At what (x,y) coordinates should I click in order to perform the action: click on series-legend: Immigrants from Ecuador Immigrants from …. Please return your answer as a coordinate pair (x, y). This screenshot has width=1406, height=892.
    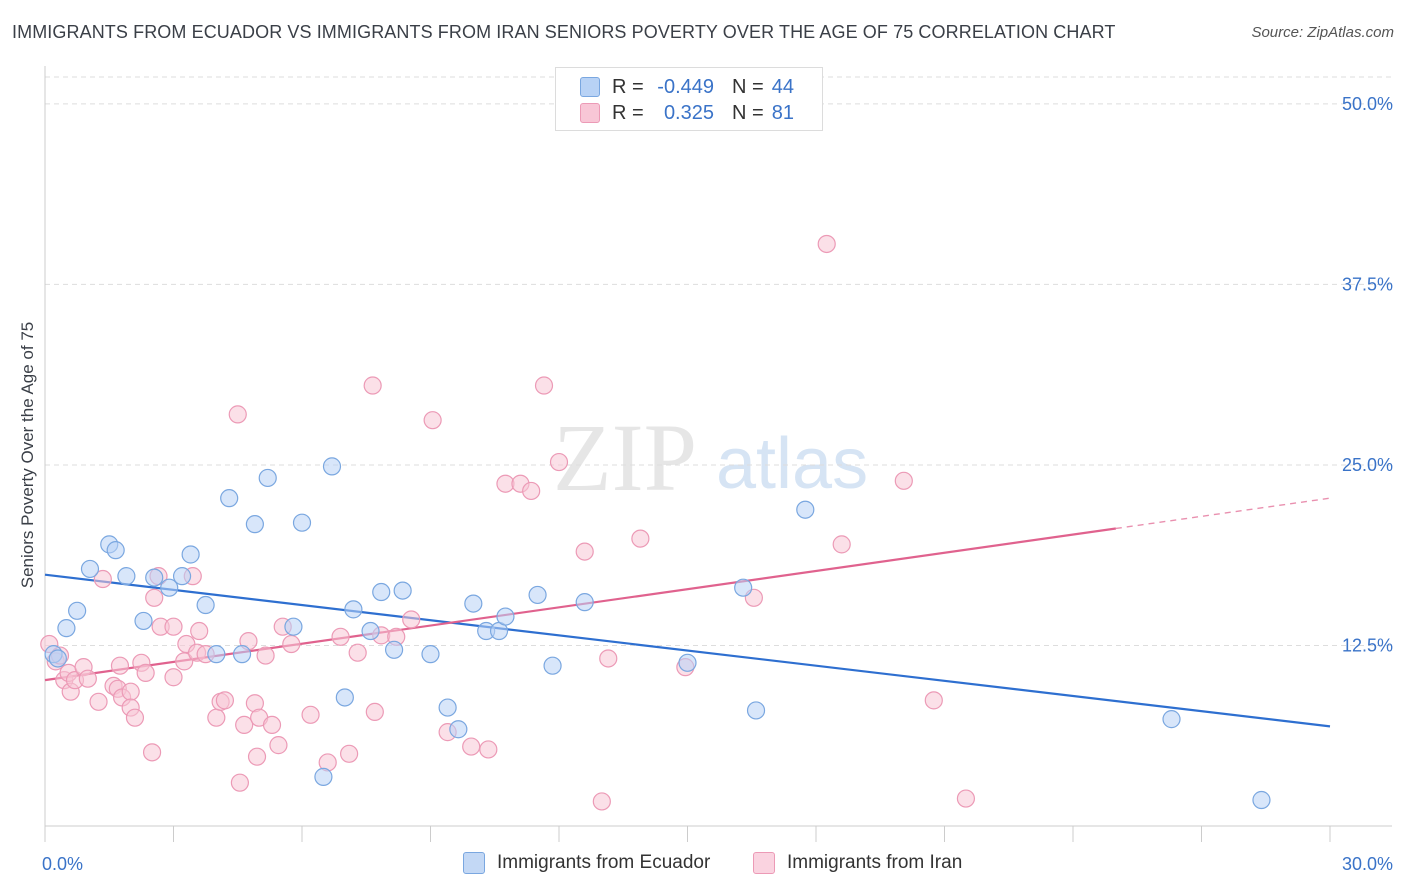
    Looking at the image, I should click on (703, 865).